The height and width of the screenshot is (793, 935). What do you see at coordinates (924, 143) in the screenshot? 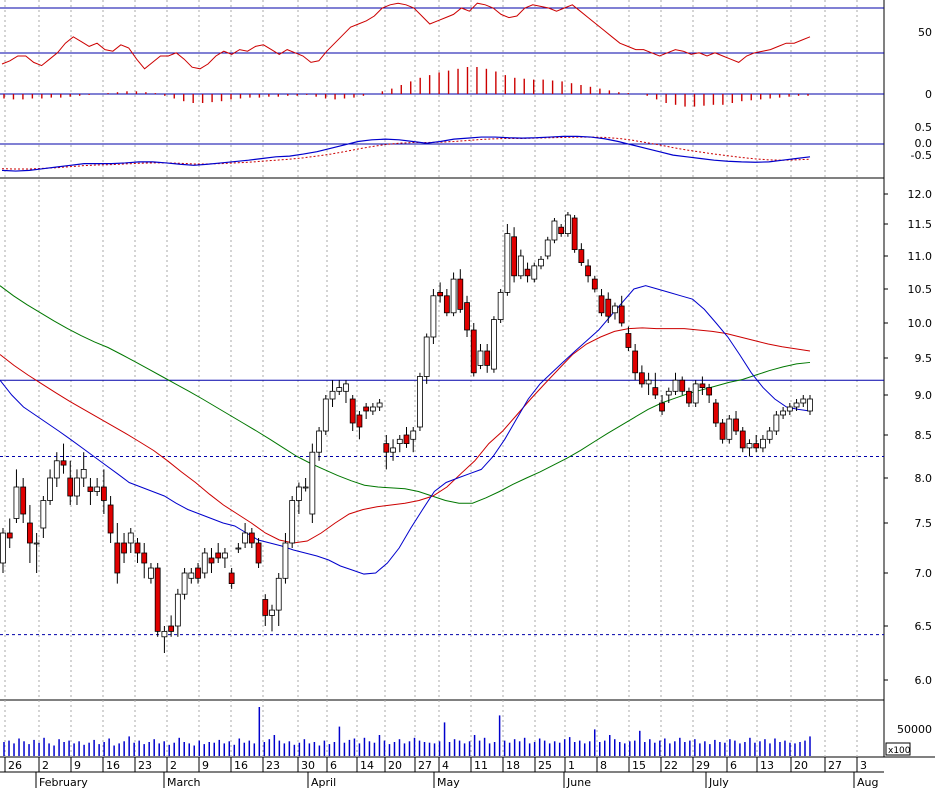
I see `macd-y-label: 0.0` at bounding box center [924, 143].